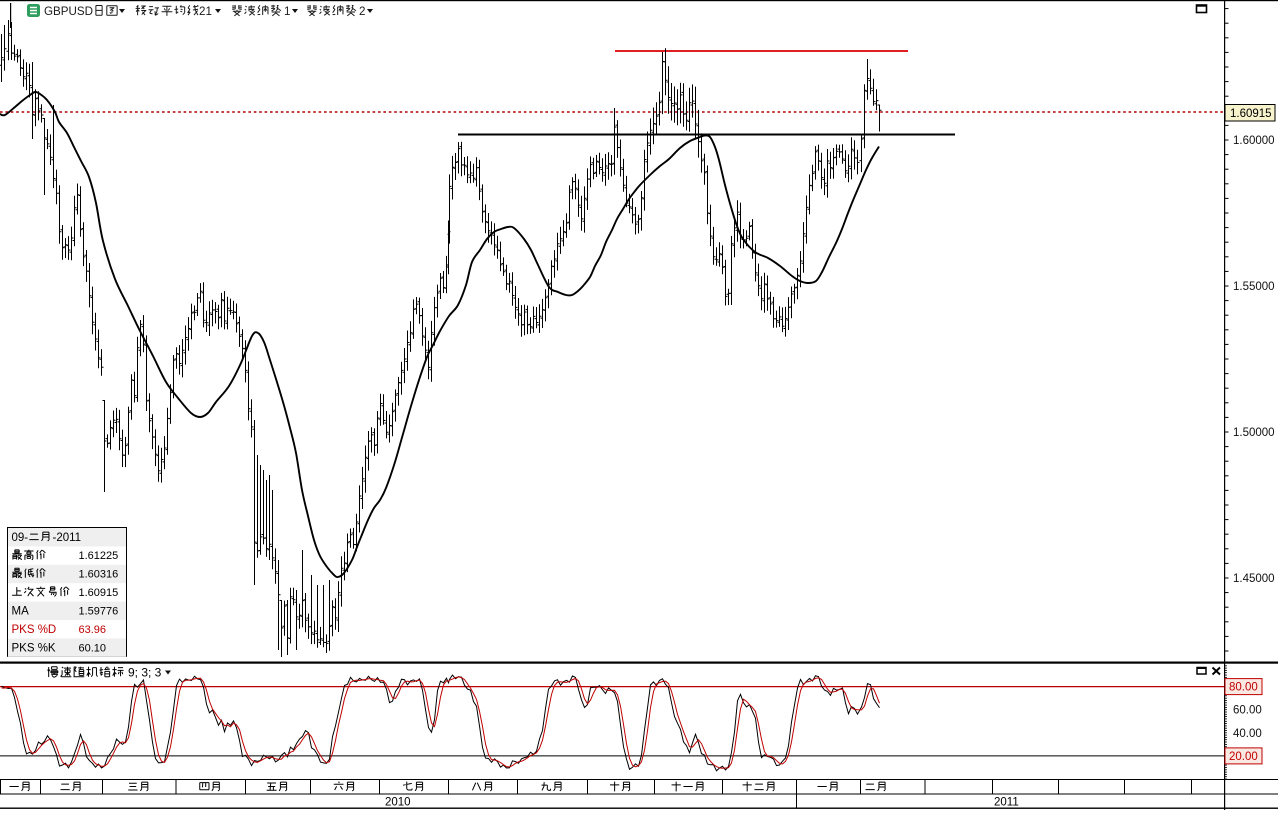 The width and height of the screenshot is (1278, 815). Describe the element at coordinates (362, 11) in the screenshot. I see `svg-text: 2` at that location.